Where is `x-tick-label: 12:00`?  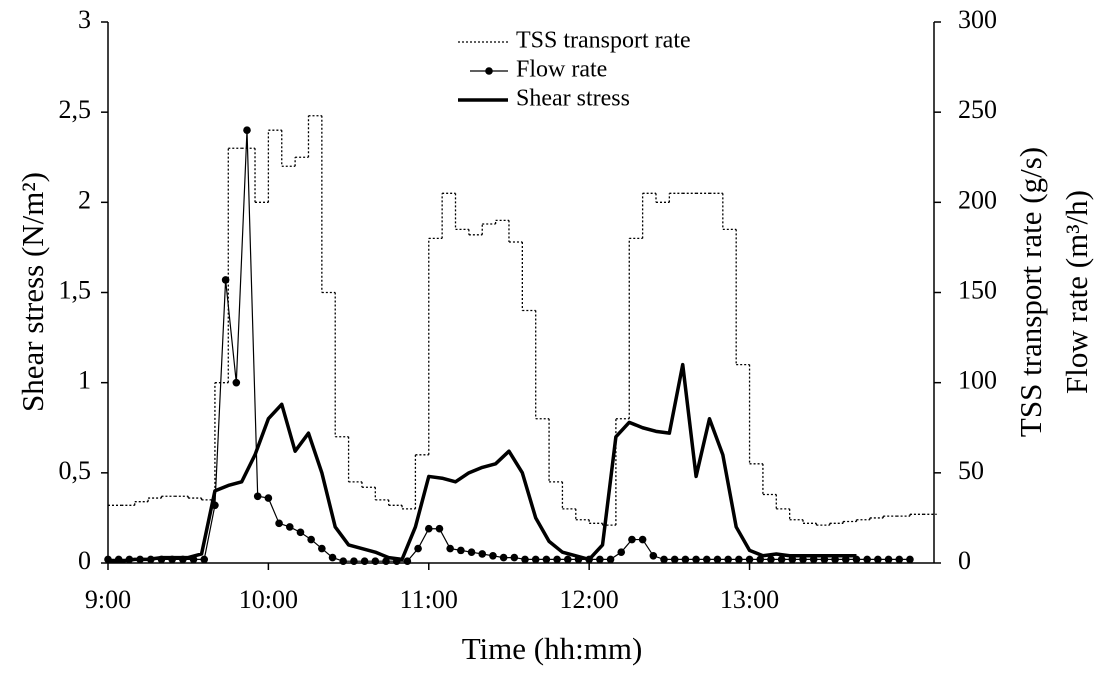 x-tick-label: 12:00 is located at coordinates (589, 599).